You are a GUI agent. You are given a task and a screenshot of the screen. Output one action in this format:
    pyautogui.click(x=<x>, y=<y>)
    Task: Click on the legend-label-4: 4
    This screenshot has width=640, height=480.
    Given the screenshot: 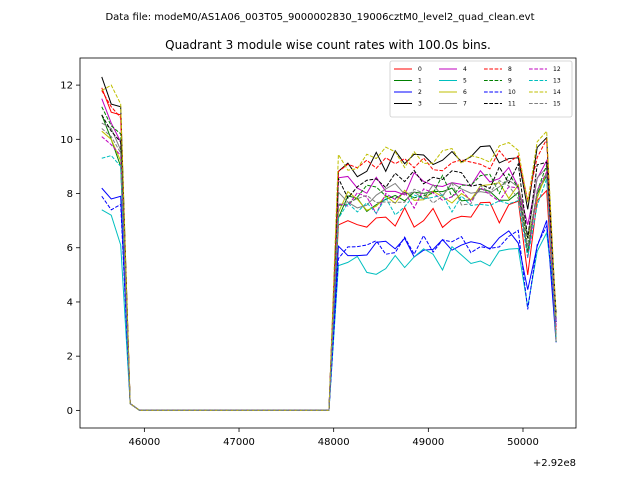 What is the action you would take?
    pyautogui.click(x=465, y=69)
    